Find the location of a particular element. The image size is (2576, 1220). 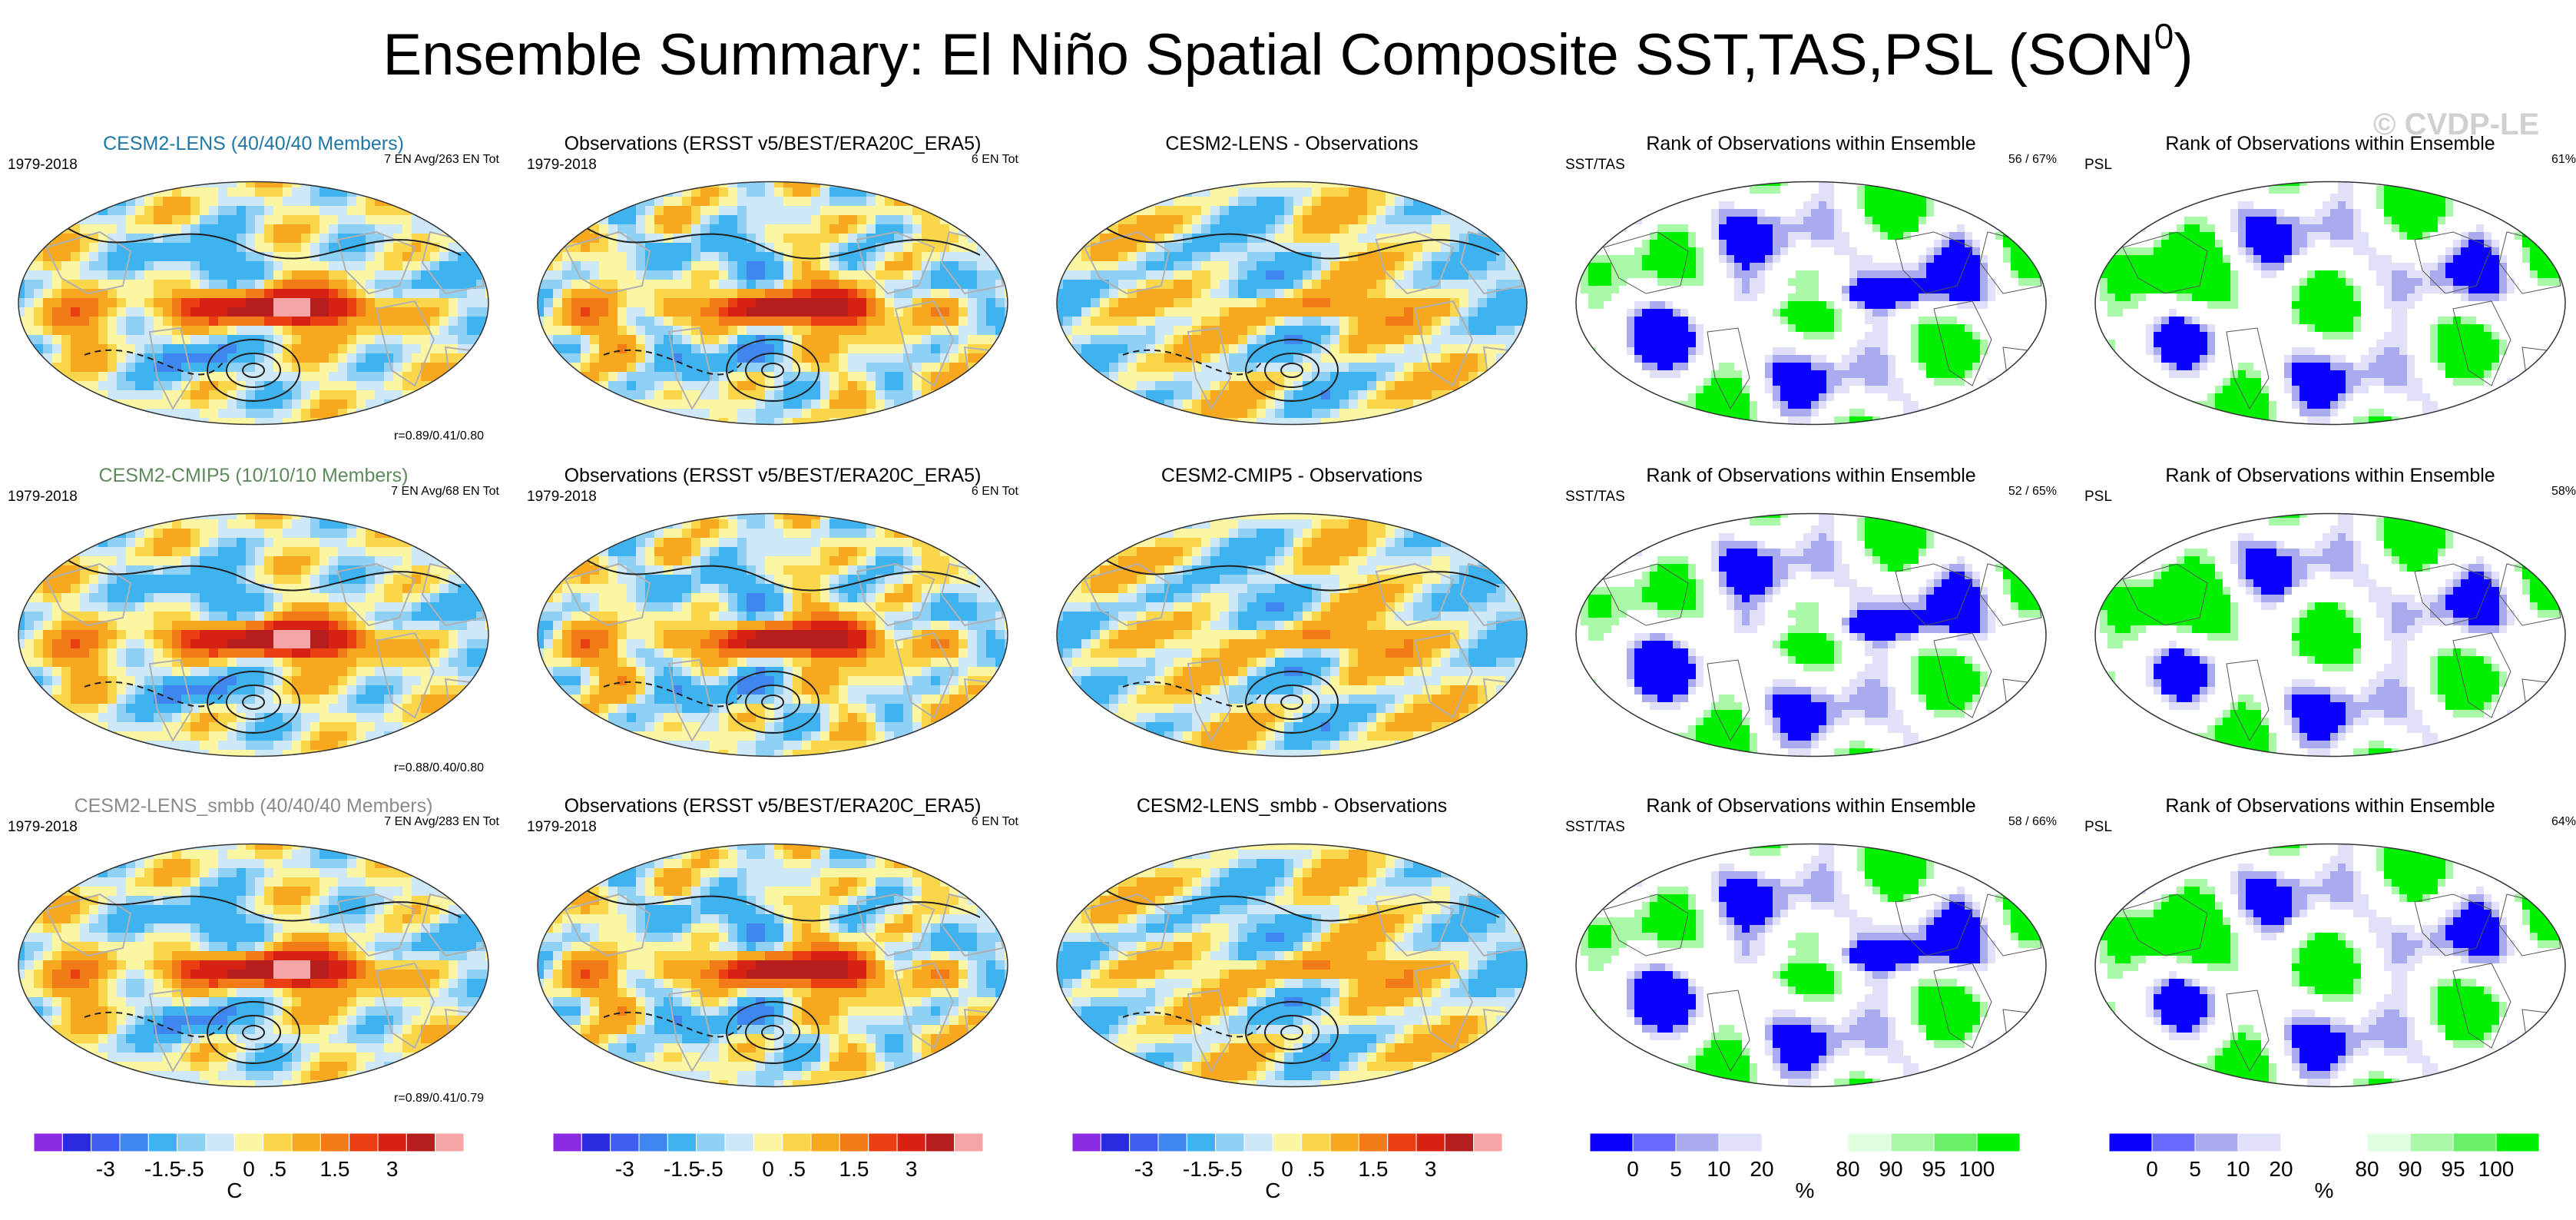

psl-contour-negative is located at coordinates (1192, 362).